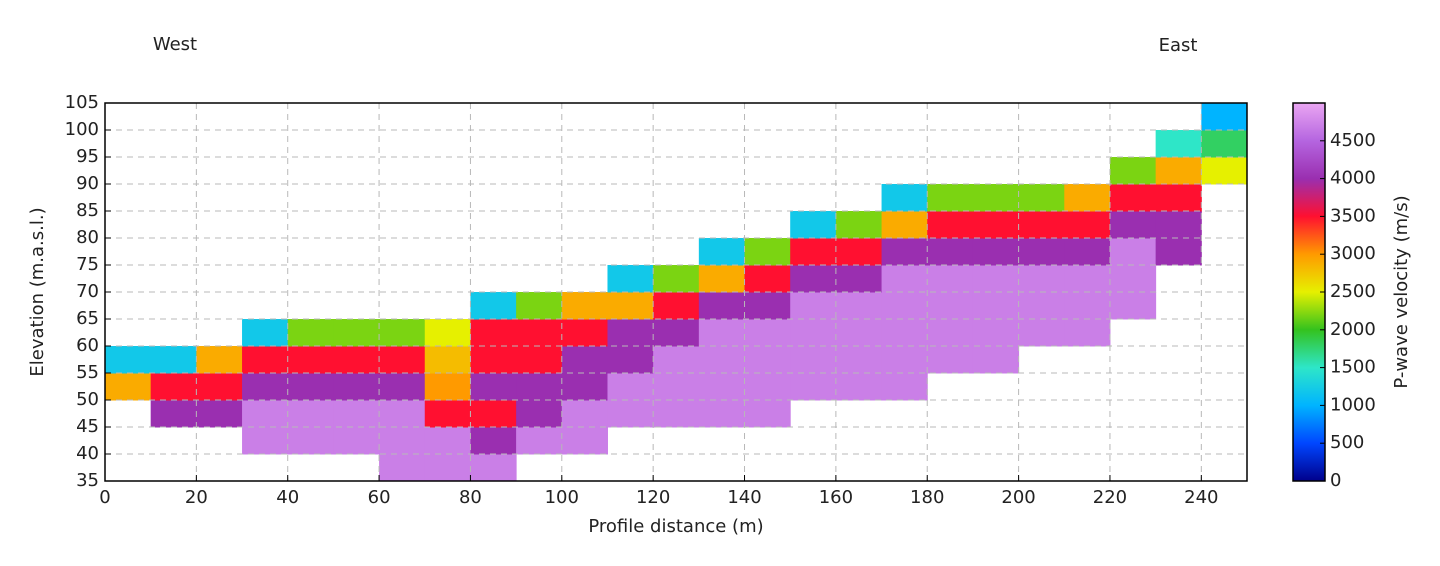  I want to click on colorbar-tick-label: 4500, so click(1353, 140).